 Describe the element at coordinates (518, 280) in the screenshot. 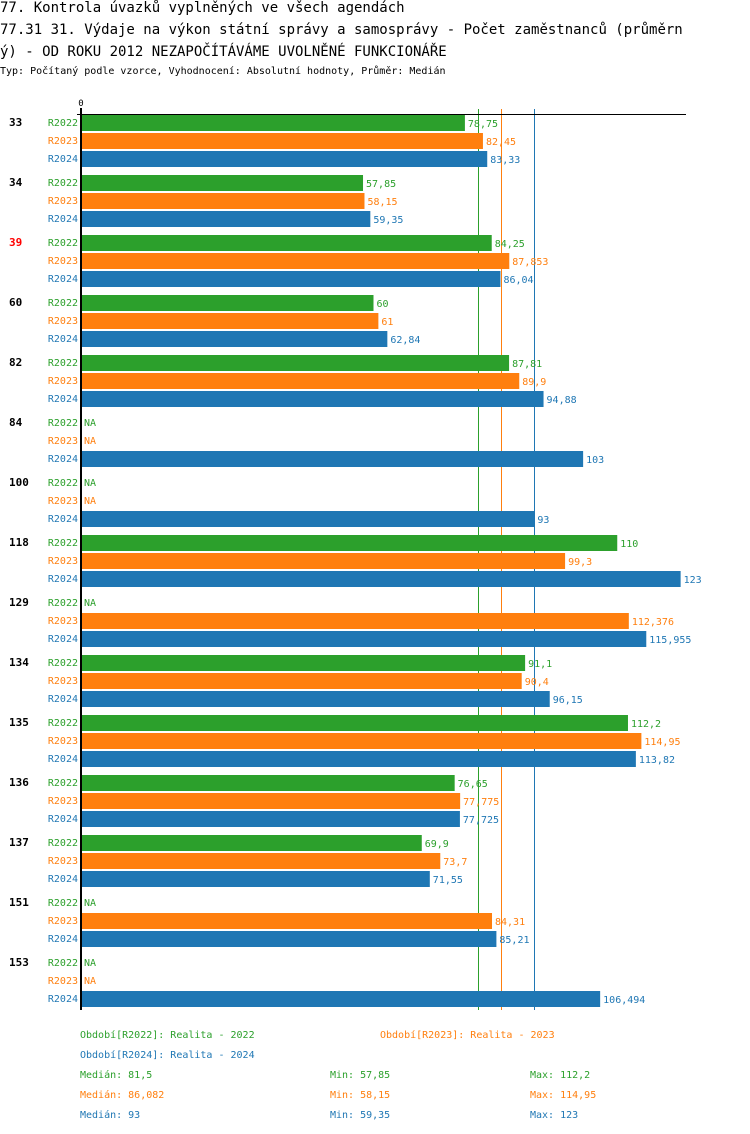

I see `value-label: 86,04` at that location.